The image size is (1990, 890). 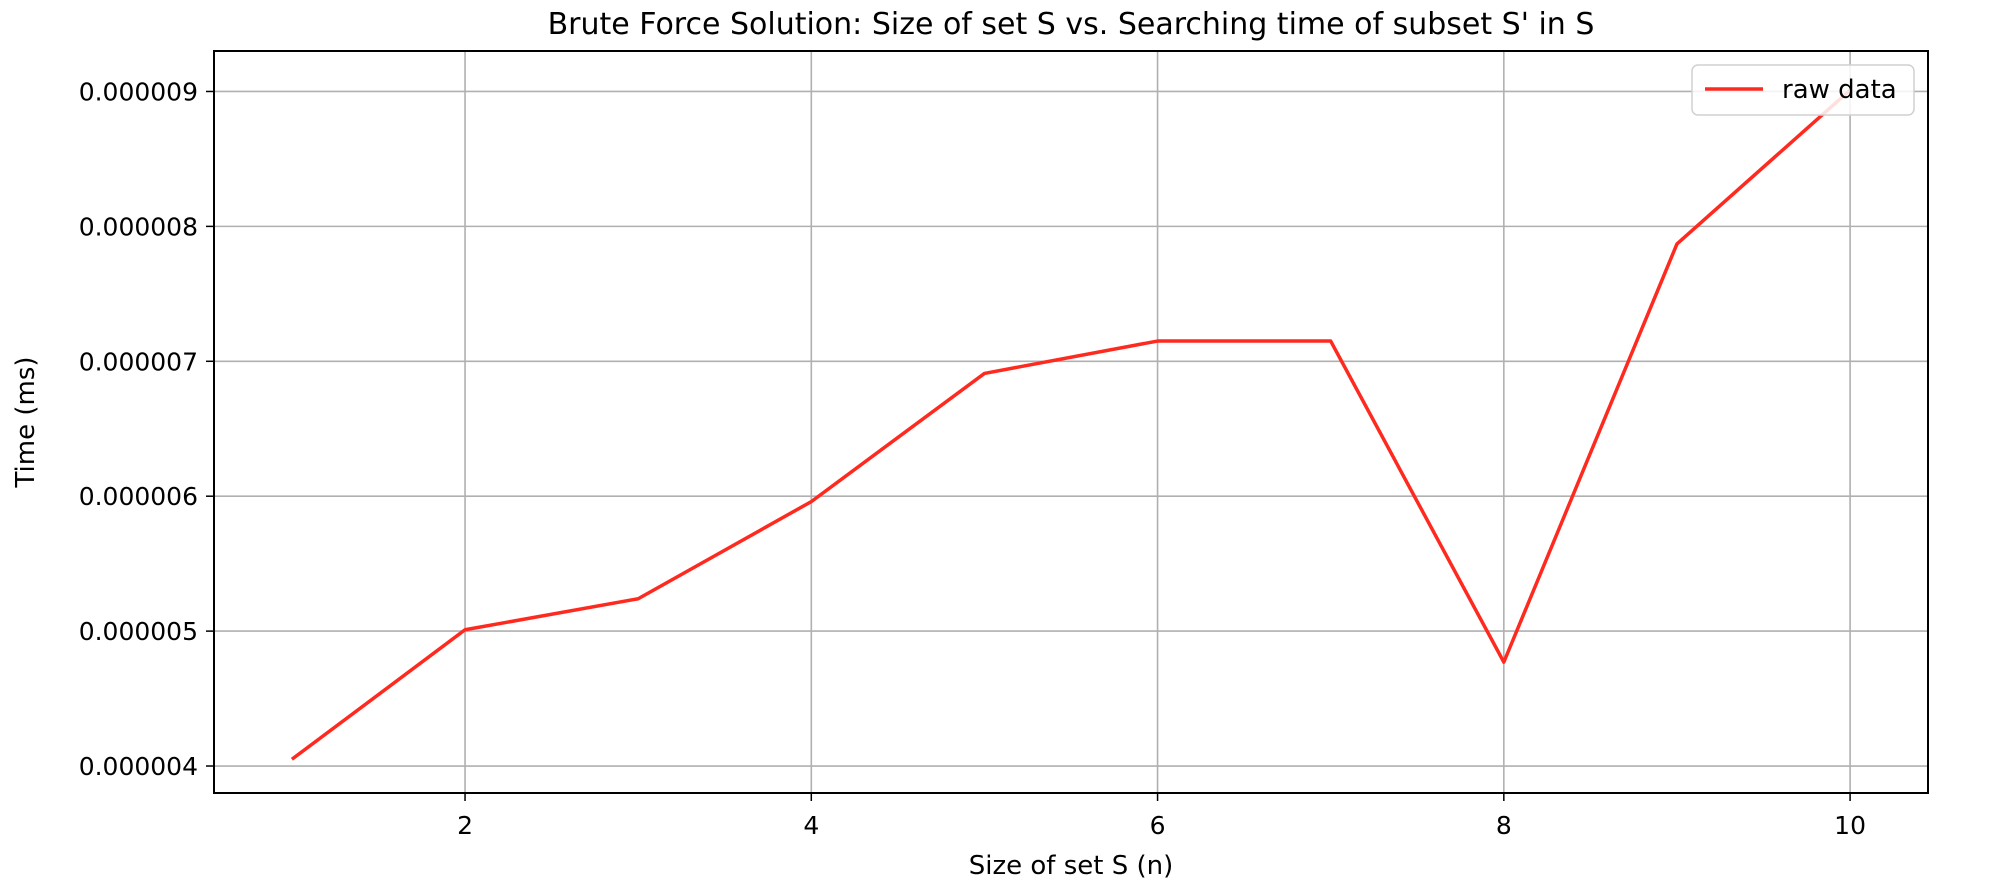 What do you see at coordinates (1850, 825) in the screenshot?
I see `x-tick-label: 10` at bounding box center [1850, 825].